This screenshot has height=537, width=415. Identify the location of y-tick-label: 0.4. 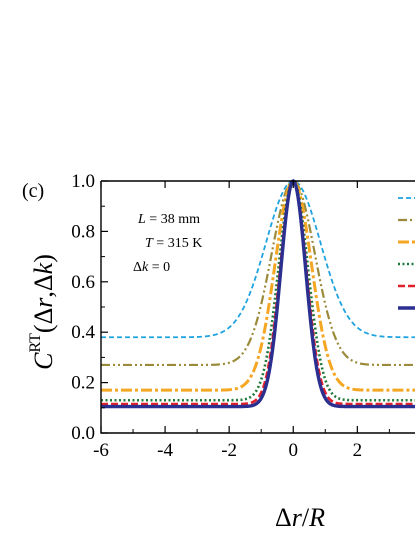
(83, 332).